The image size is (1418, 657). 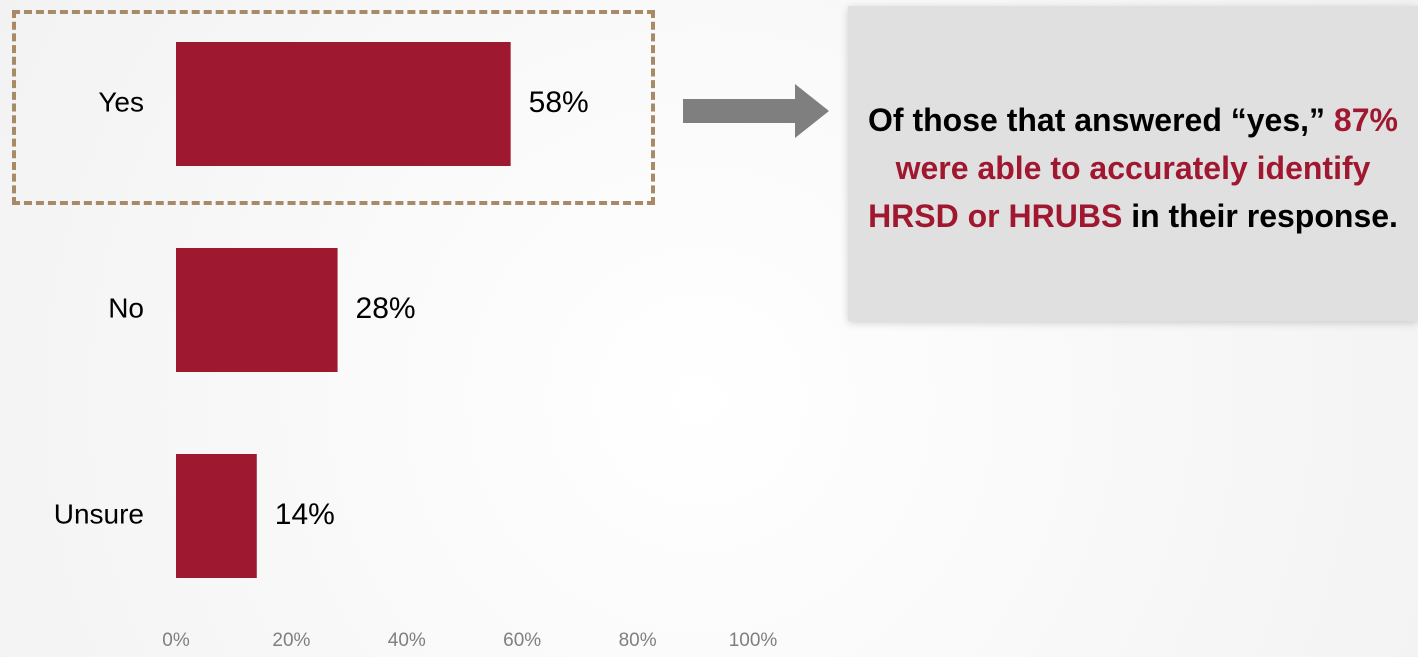 I want to click on x-tick-label: 100%, so click(x=753, y=640).